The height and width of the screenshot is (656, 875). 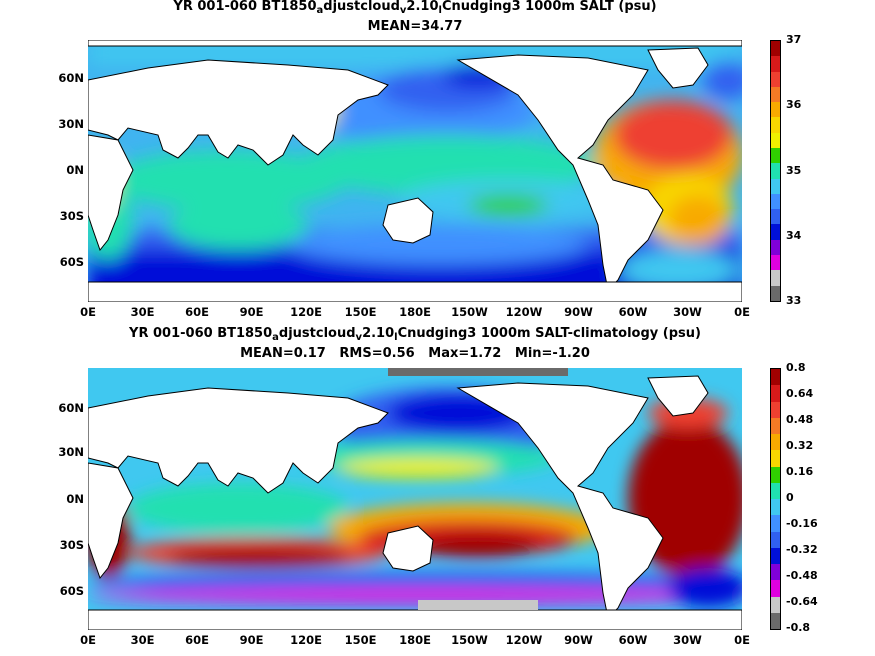 What do you see at coordinates (794, 39) in the screenshot?
I see `colorbar-label: 37` at bounding box center [794, 39].